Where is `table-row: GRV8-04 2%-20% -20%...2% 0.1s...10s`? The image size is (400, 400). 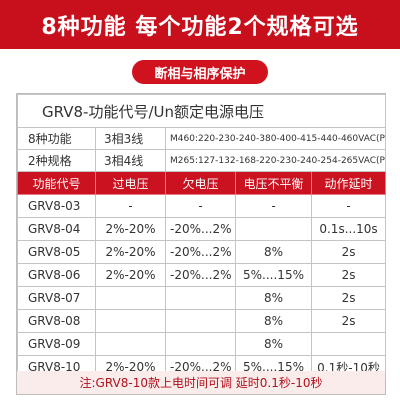
table-row: GRV8-04 2%-20% -20%...2% 0.1s...10s is located at coordinates (202, 229).